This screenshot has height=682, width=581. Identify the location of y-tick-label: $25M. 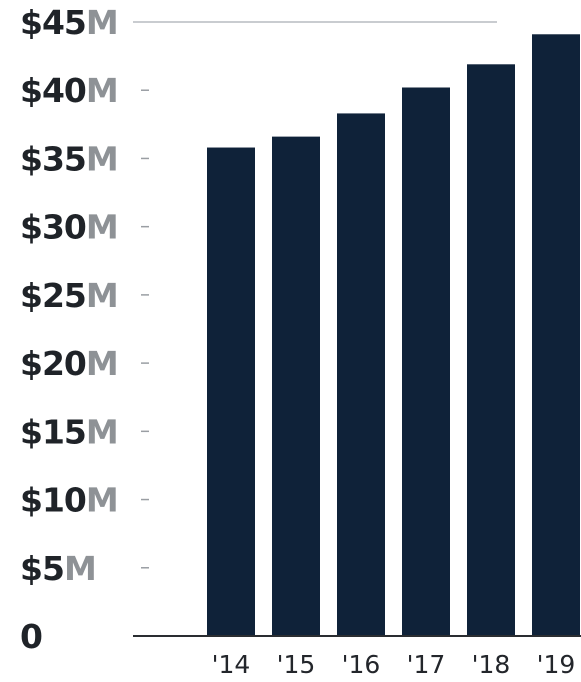
(69, 295).